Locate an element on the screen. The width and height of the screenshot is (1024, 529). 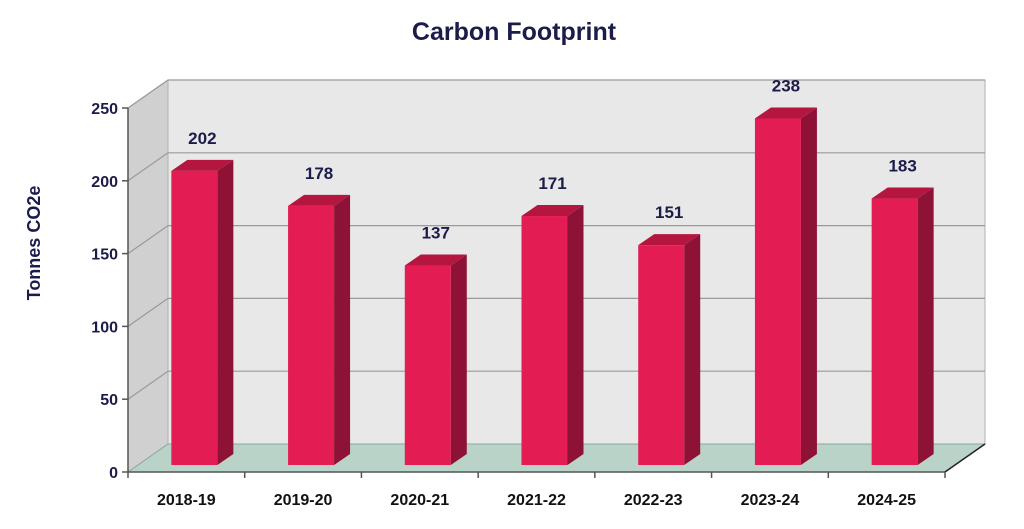
data-label: 151 is located at coordinates (669, 212).